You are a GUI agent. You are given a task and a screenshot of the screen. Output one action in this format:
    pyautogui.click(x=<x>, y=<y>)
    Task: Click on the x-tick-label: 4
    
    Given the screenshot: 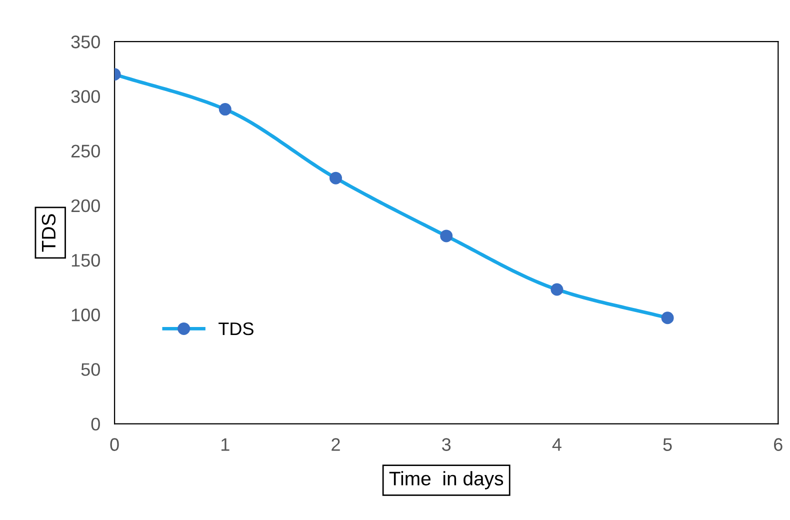 What is the action you would take?
    pyautogui.click(x=557, y=444)
    